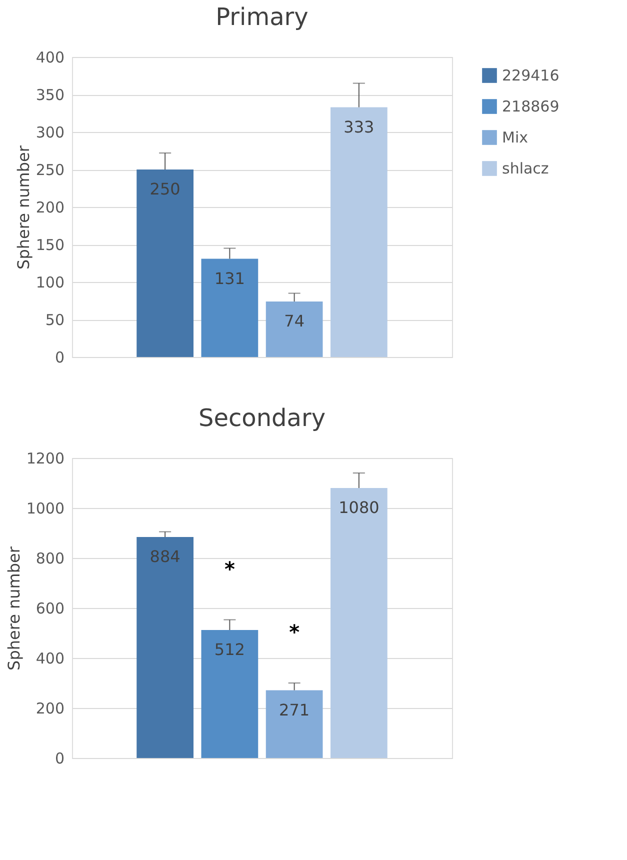 This screenshot has width=627, height=860. What do you see at coordinates (165, 556) in the screenshot?
I see `data-label: 884` at bounding box center [165, 556].